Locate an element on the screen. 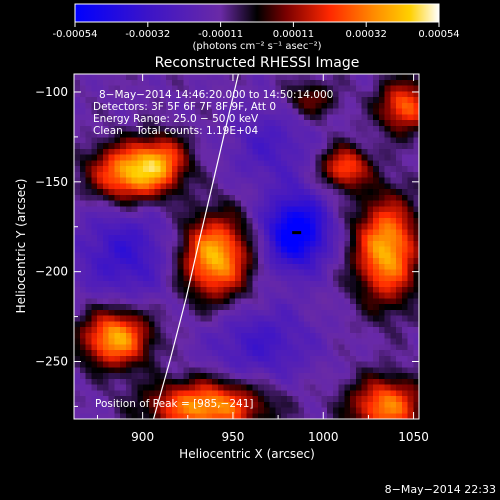 The height and width of the screenshot is (500, 500). y-tick-label: −250 is located at coordinates (51, 362).